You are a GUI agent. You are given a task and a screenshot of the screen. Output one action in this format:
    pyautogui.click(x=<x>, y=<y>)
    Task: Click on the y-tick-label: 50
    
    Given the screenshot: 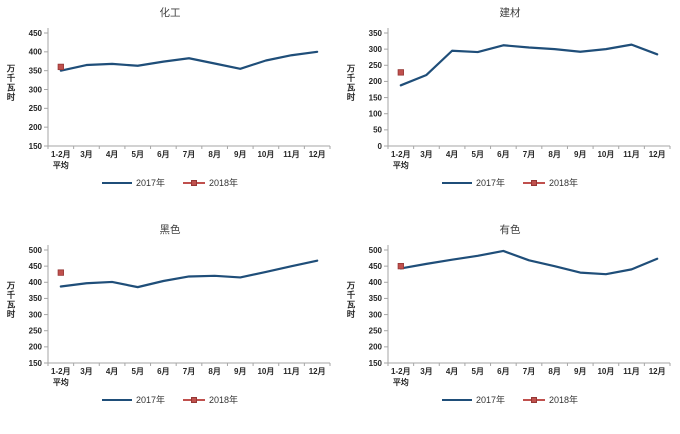 What is the action you would take?
    pyautogui.click(x=377, y=130)
    